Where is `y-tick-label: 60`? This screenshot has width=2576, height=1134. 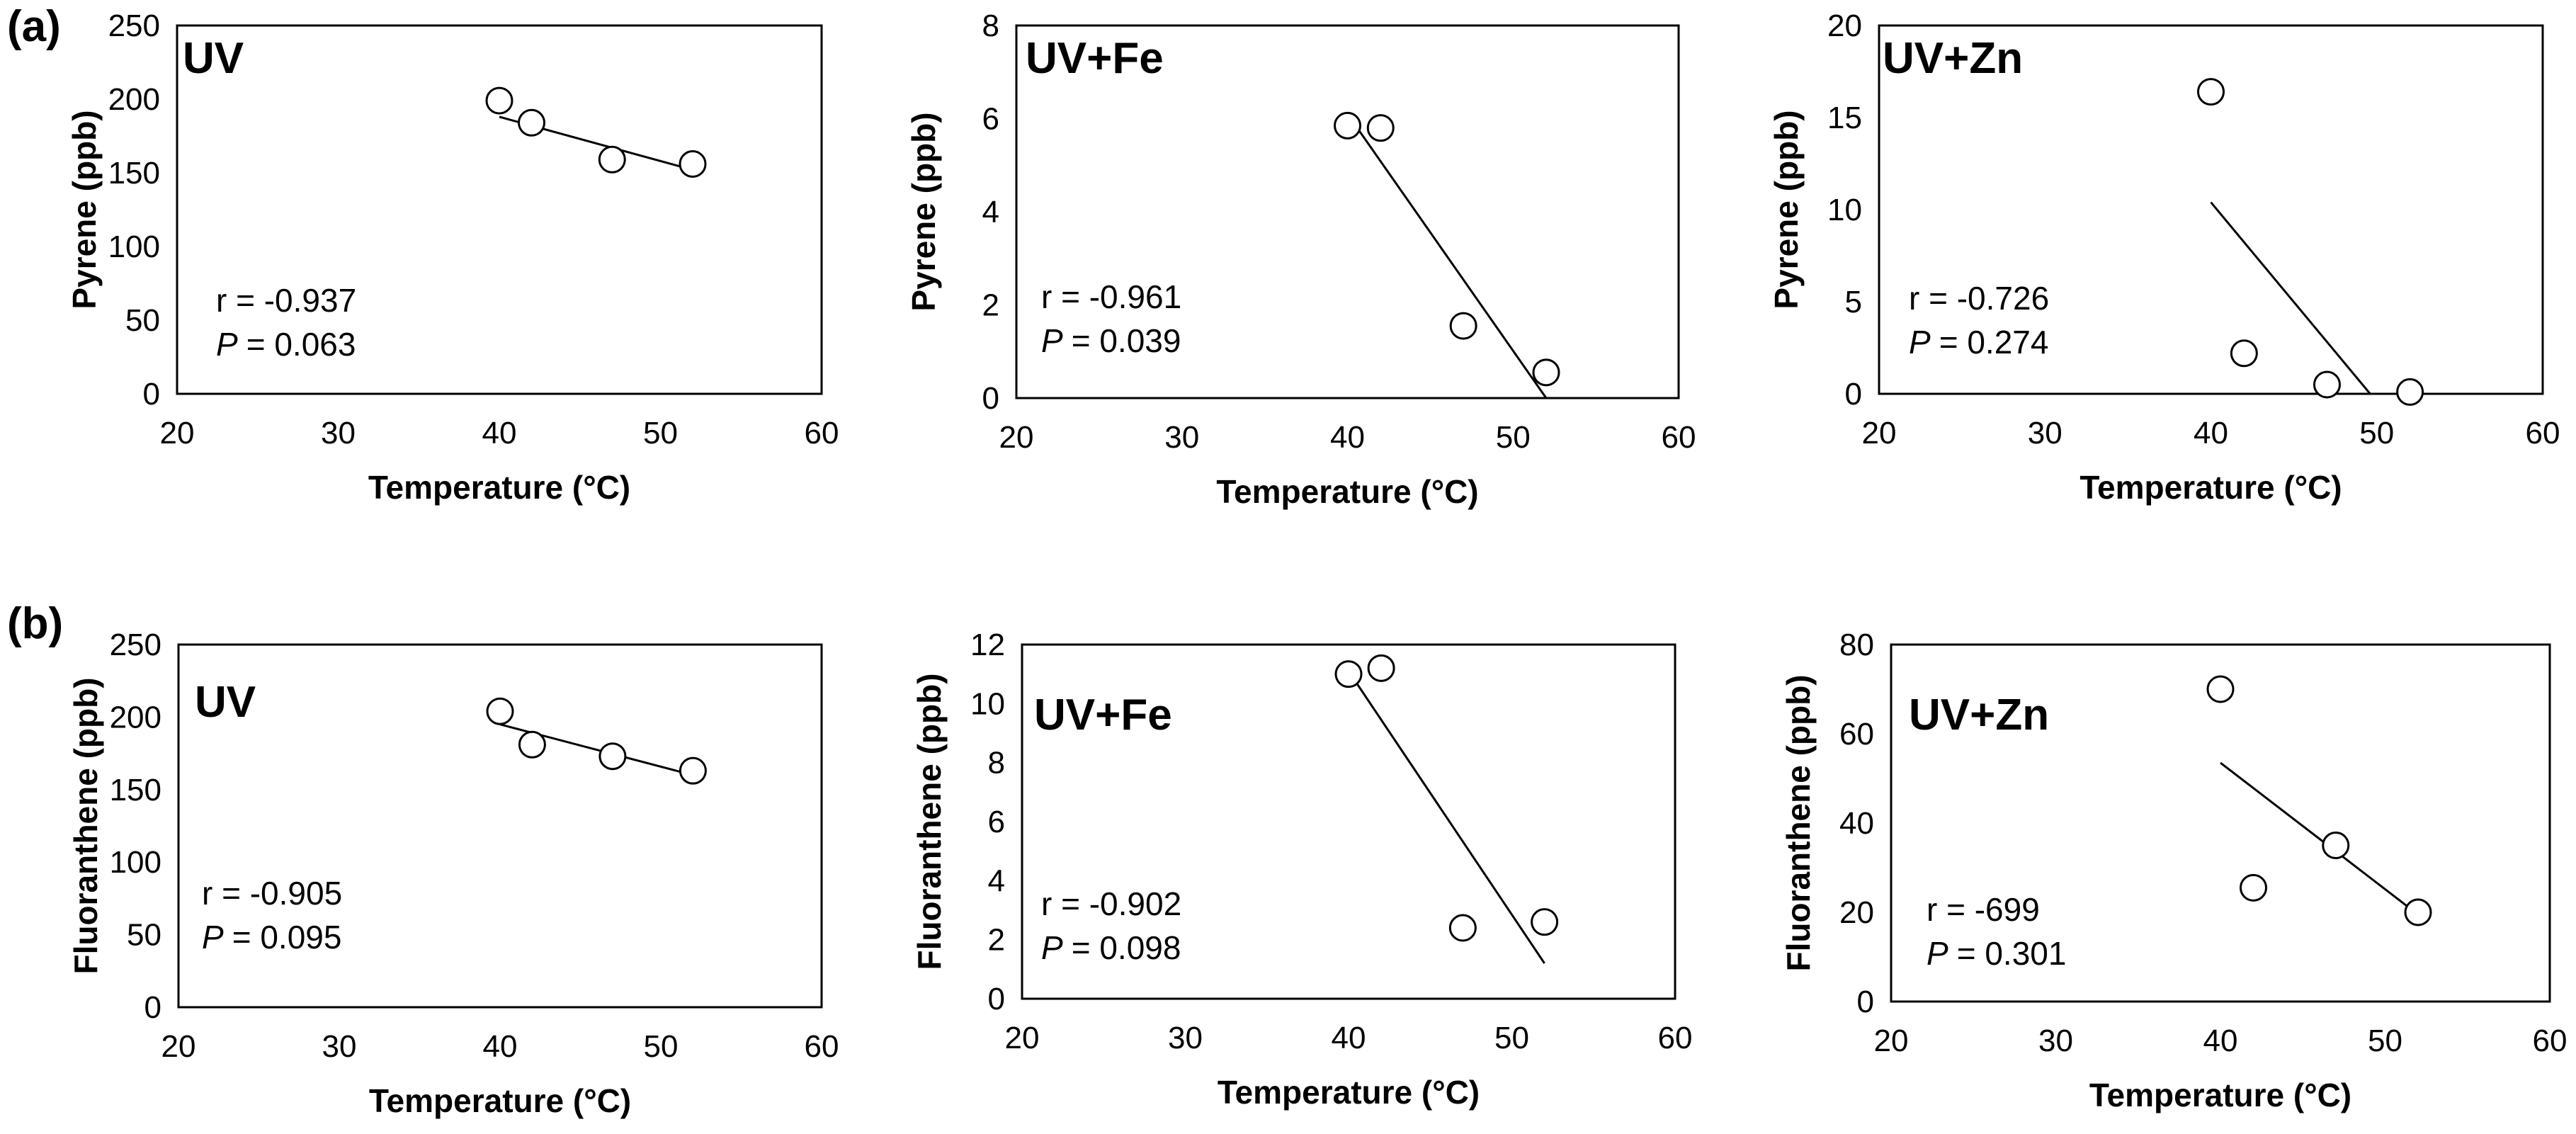
y-tick-label: 60 is located at coordinates (1856, 734).